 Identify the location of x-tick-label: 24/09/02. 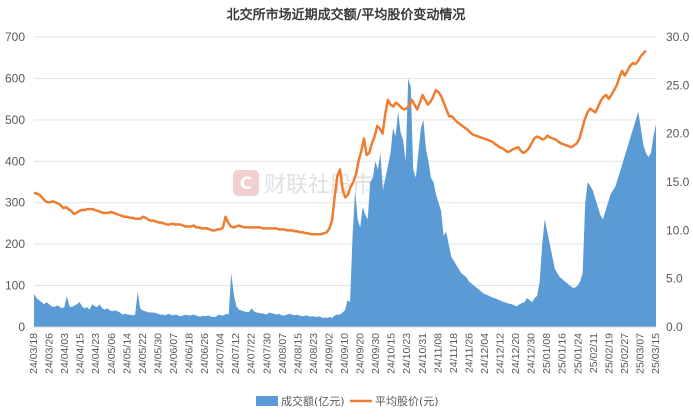
(329, 353).